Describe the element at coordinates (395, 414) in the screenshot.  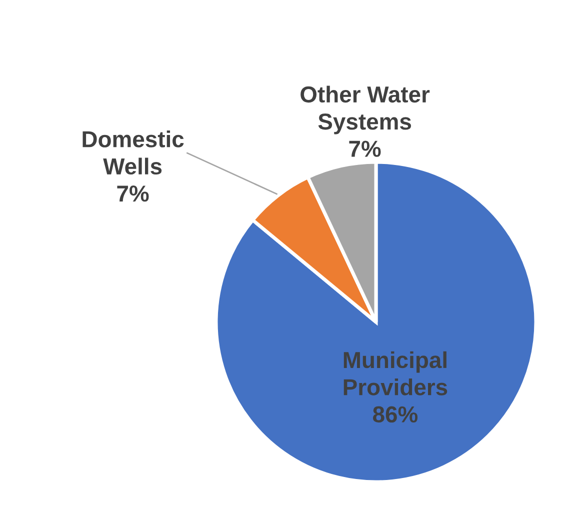
I see `data-label: 86%` at that location.